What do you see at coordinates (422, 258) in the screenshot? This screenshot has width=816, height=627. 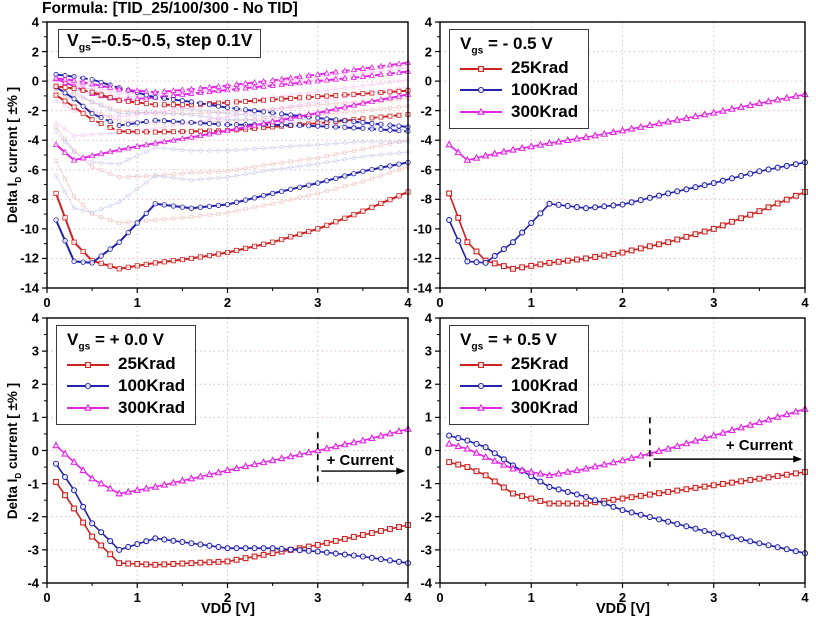 I see `y-tick-label: -12` at bounding box center [422, 258].